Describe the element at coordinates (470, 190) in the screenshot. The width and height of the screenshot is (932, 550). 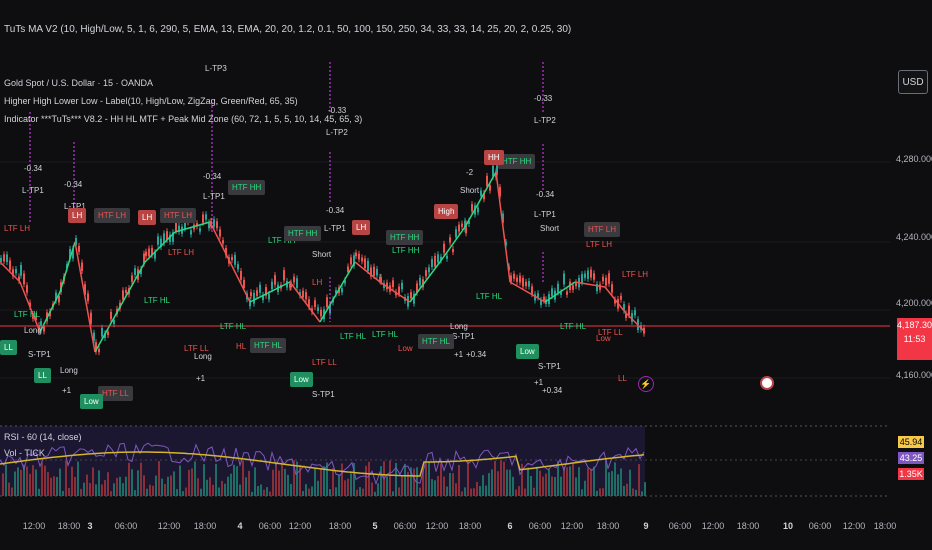
I see `marker-short: Short` at that location.